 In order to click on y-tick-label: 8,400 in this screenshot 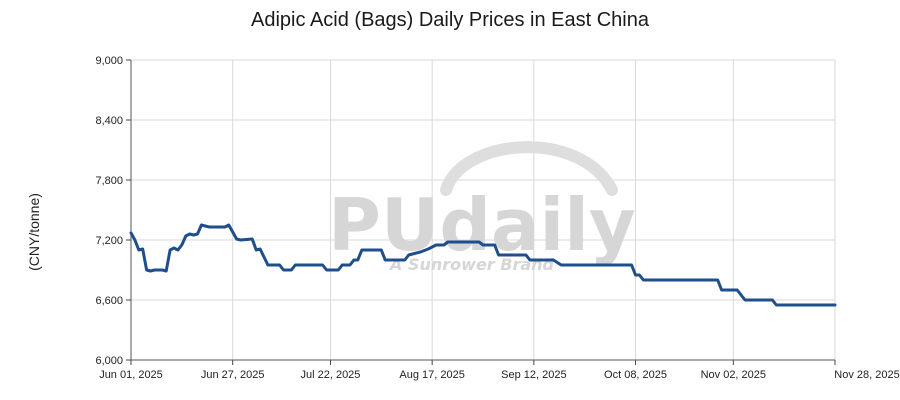, I will do `click(109, 121)`.